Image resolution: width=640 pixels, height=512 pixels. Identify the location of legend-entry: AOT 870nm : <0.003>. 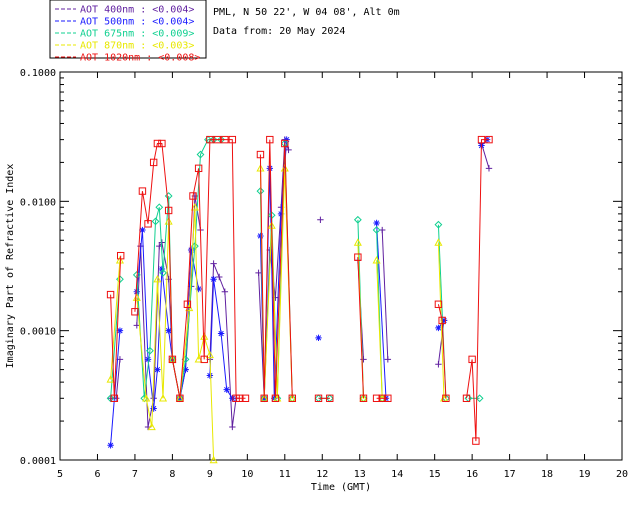
(137, 46).